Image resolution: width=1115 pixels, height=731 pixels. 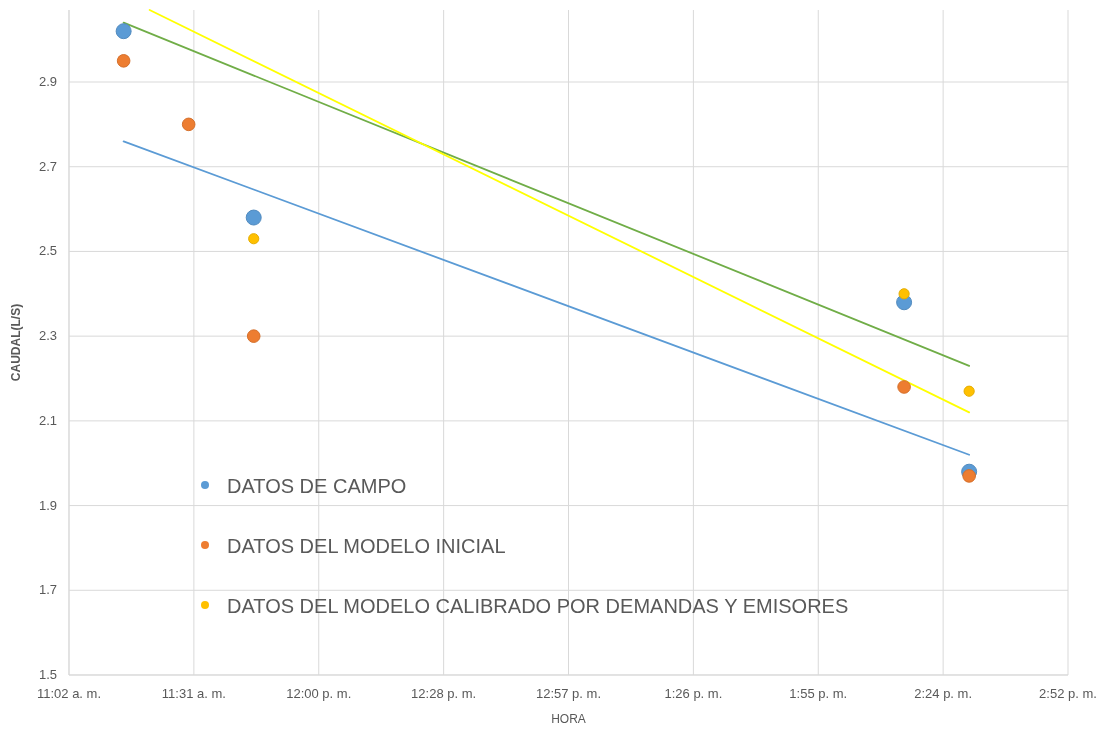 What do you see at coordinates (568, 693) in the screenshot?
I see `x-tick-label: 12:57 p. m.` at bounding box center [568, 693].